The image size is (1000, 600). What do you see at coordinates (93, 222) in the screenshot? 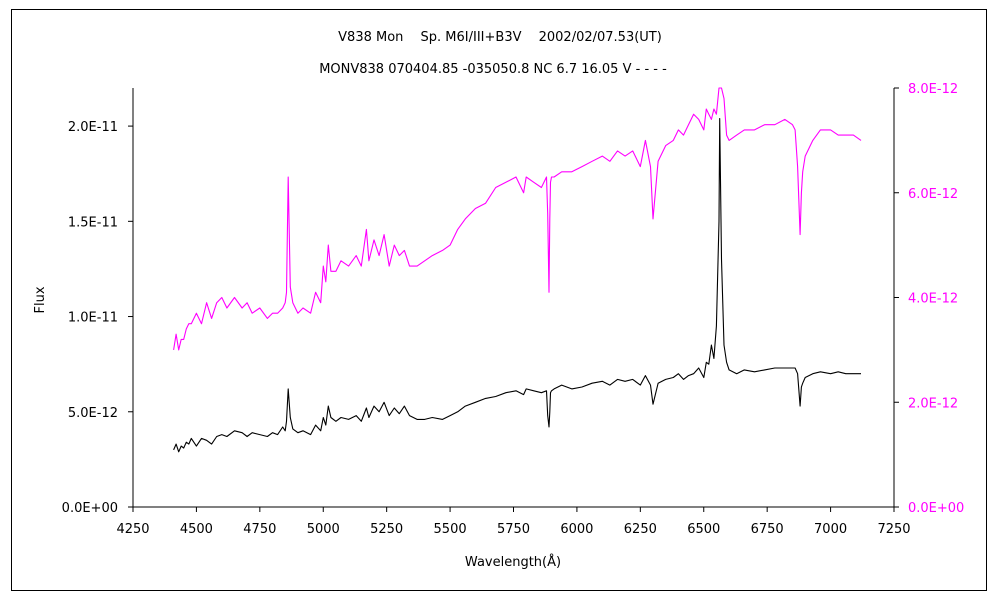
I see `y-tick-label: 1.5E-11` at bounding box center [93, 222].